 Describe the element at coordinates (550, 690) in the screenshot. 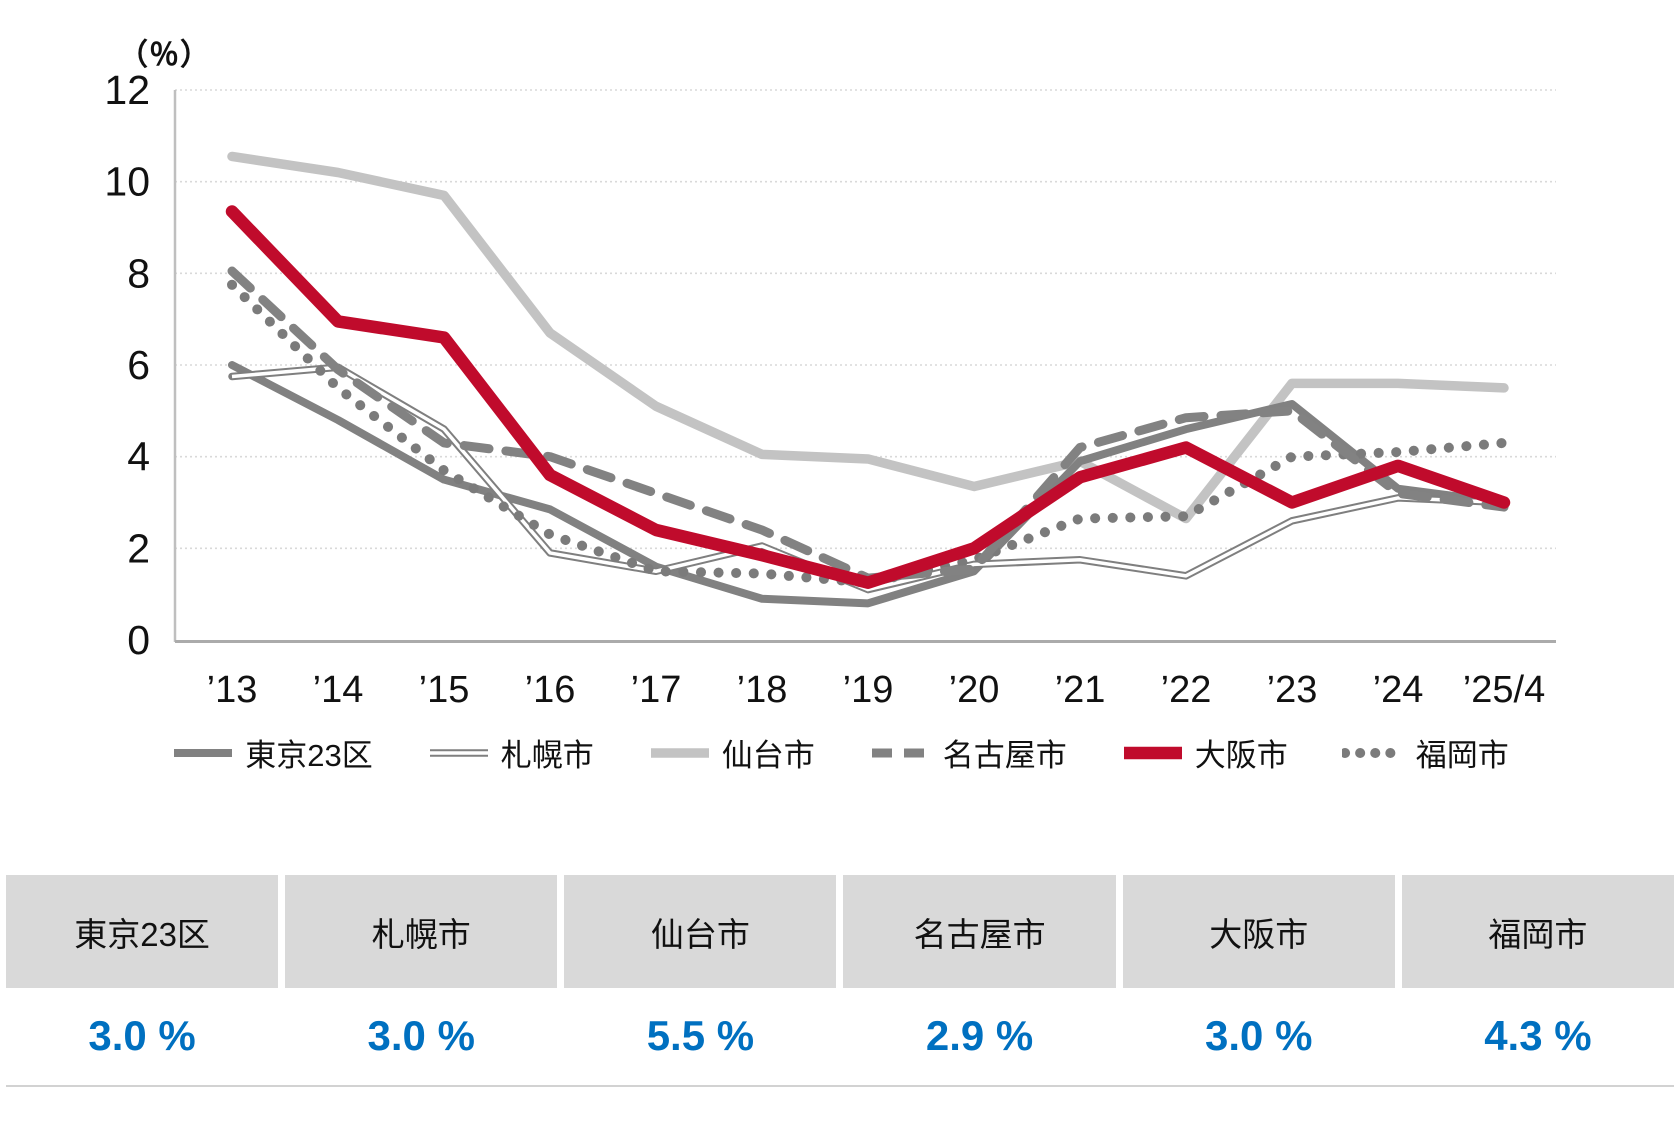

I see `x-tick-label: ’16` at that location.